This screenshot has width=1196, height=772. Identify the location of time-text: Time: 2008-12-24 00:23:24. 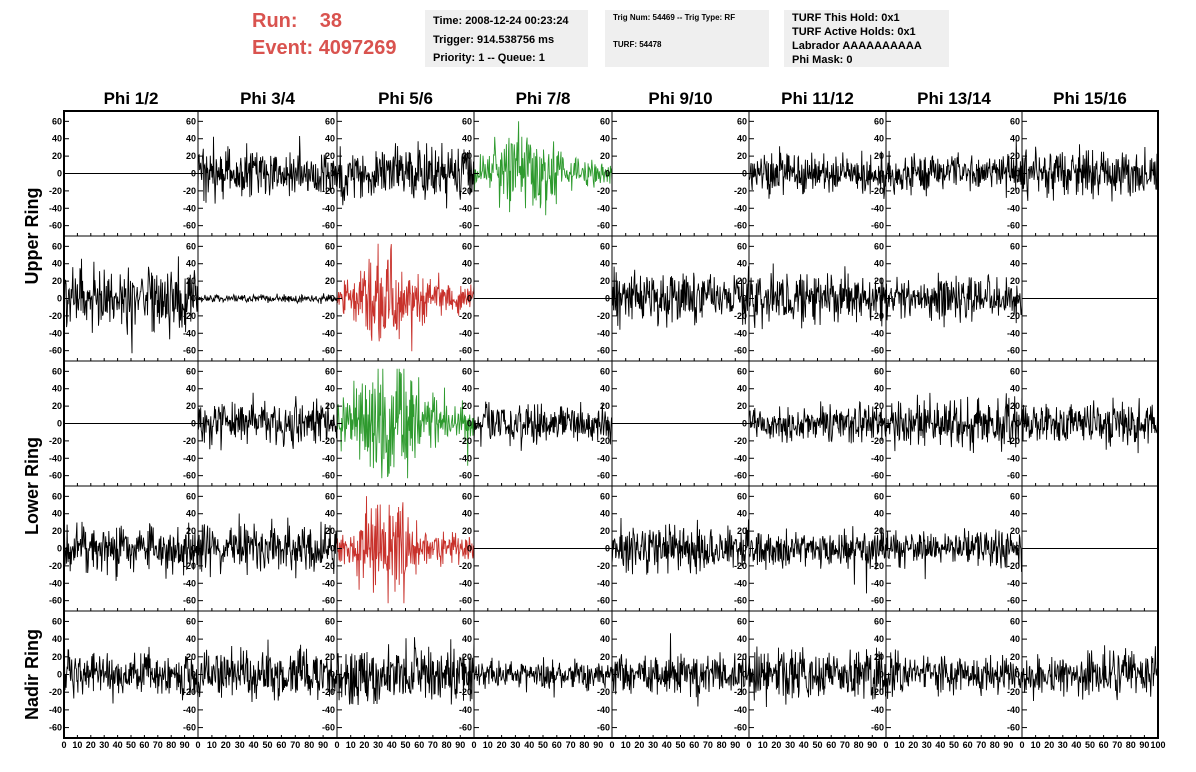
(501, 21).